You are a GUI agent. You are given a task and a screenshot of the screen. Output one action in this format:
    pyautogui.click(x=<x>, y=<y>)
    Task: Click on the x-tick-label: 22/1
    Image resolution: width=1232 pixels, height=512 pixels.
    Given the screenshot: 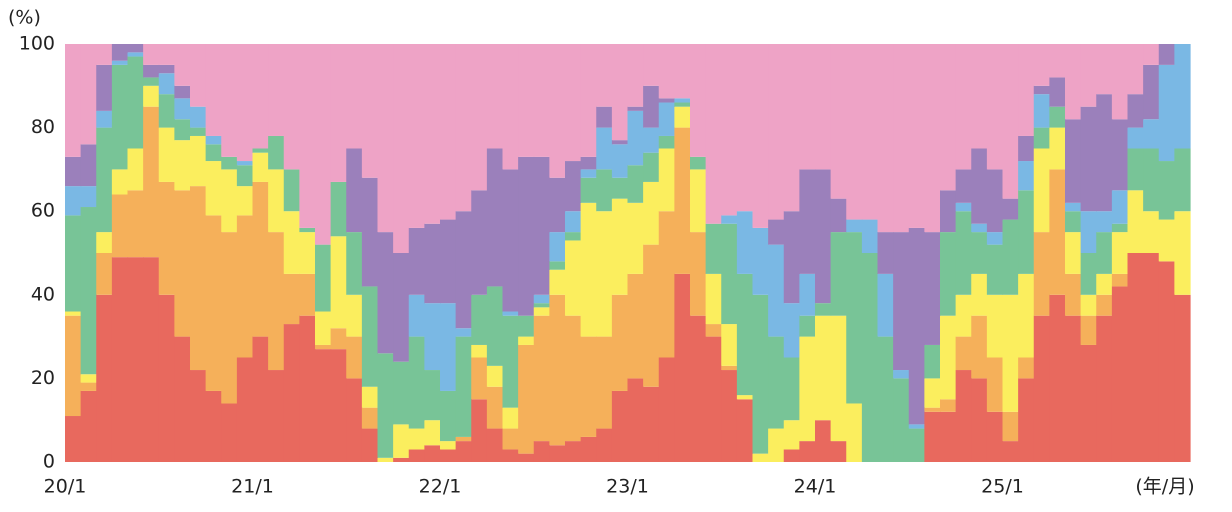 What is the action you would take?
    pyautogui.click(x=440, y=487)
    